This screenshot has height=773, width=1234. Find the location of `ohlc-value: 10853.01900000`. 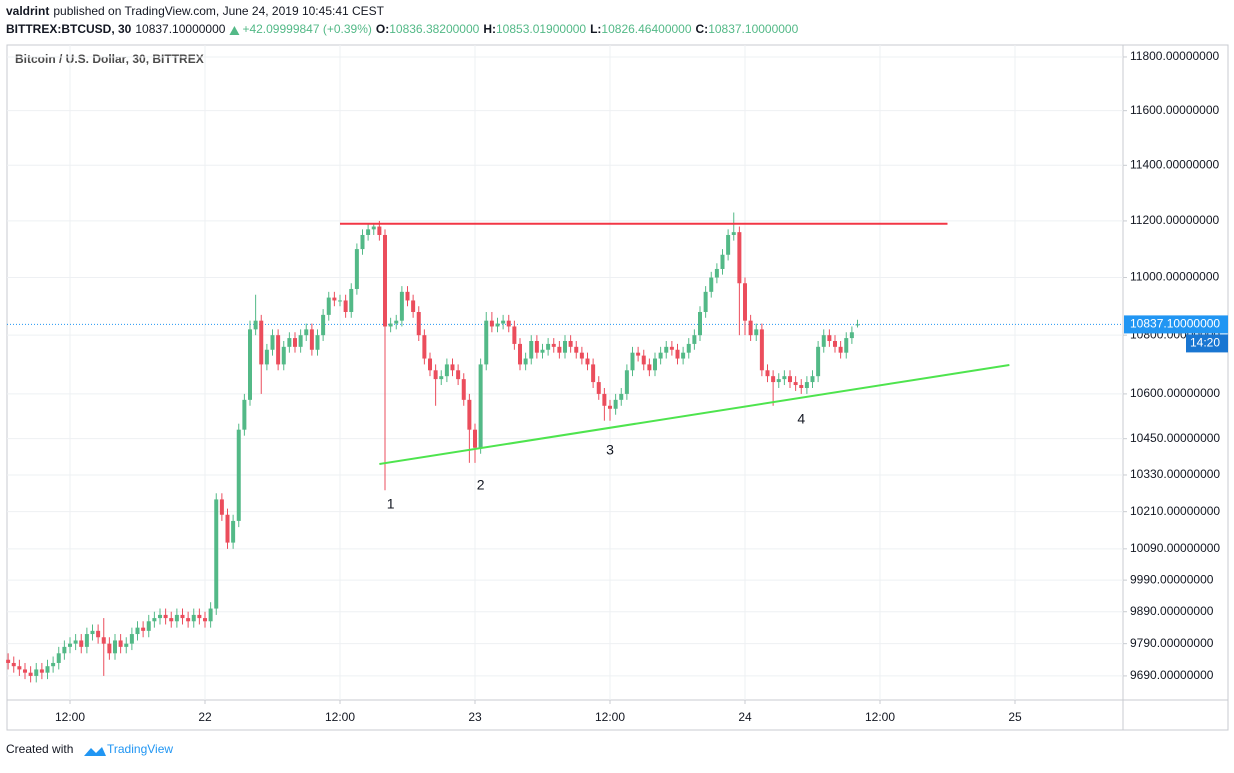

ohlc-value: 10853.01900000 is located at coordinates (541, 29).